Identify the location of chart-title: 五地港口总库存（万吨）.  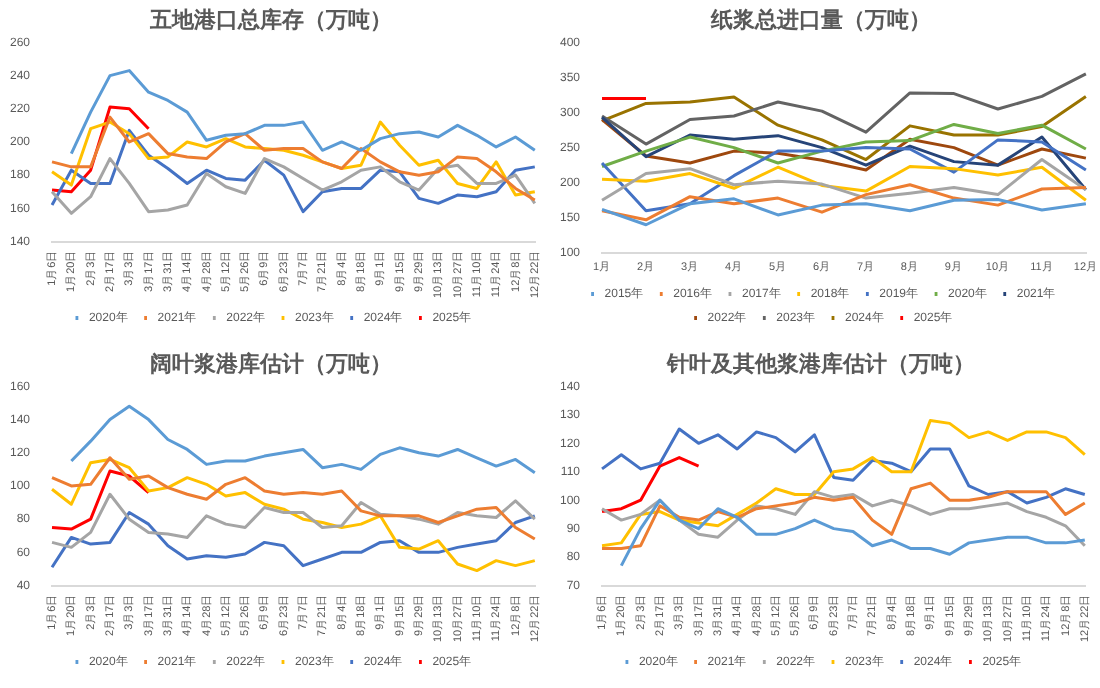
(270, 19).